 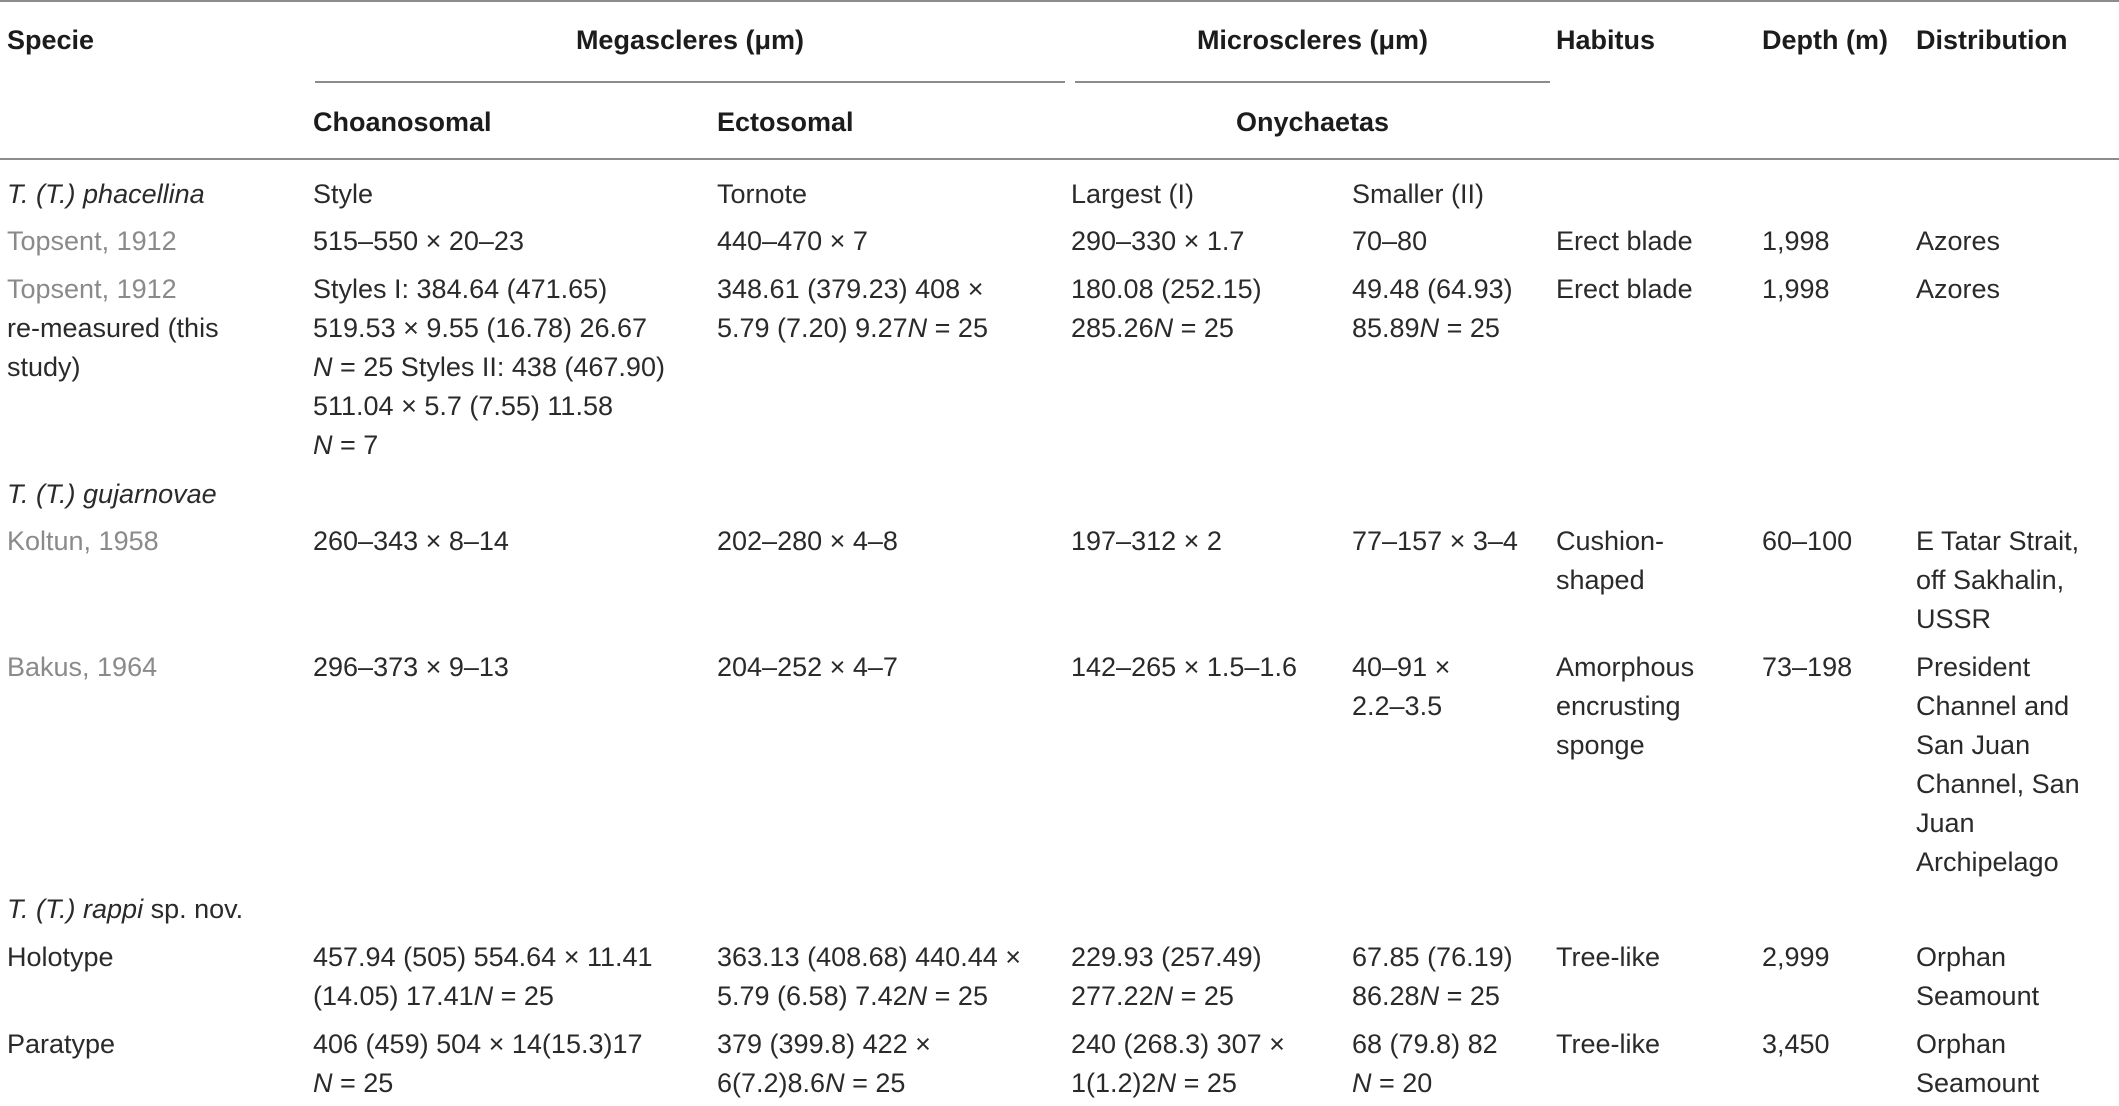 I want to click on cell-choanosomal-cont: N = 25 Styles II: 438 (467.90), so click(x=489, y=367).